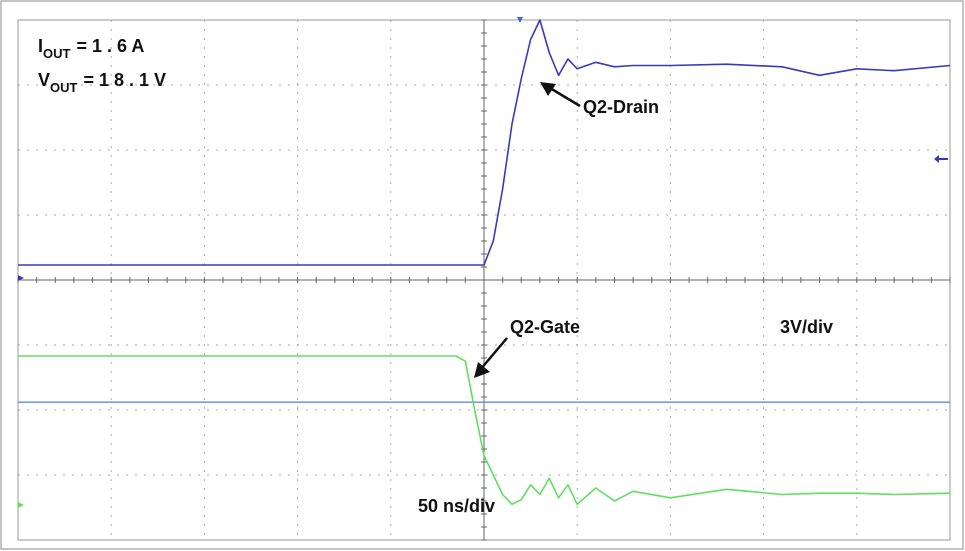 Image resolution: width=965 pixels, height=551 pixels. I want to click on text: = 1 8 . 1 V, so click(124, 80).